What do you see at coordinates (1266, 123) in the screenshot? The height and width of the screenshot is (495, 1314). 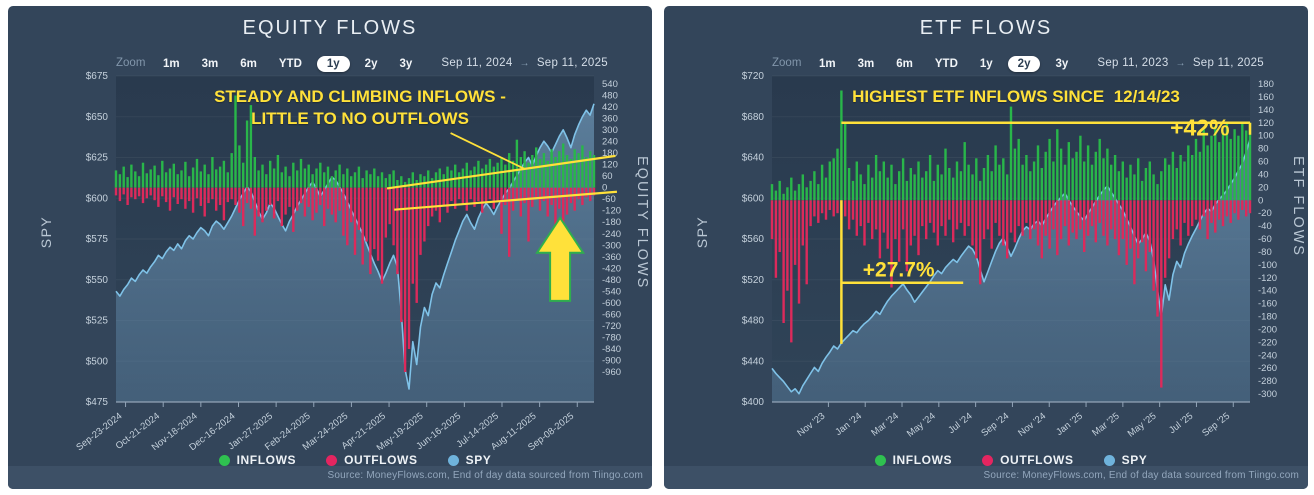 I see `flow-tick-label: 120` at bounding box center [1266, 123].